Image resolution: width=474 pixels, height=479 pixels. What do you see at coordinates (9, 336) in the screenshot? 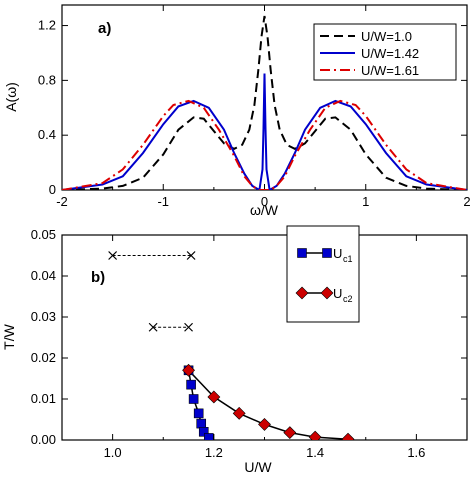
I see `panel-b-ylabel: T/W` at bounding box center [9, 336].